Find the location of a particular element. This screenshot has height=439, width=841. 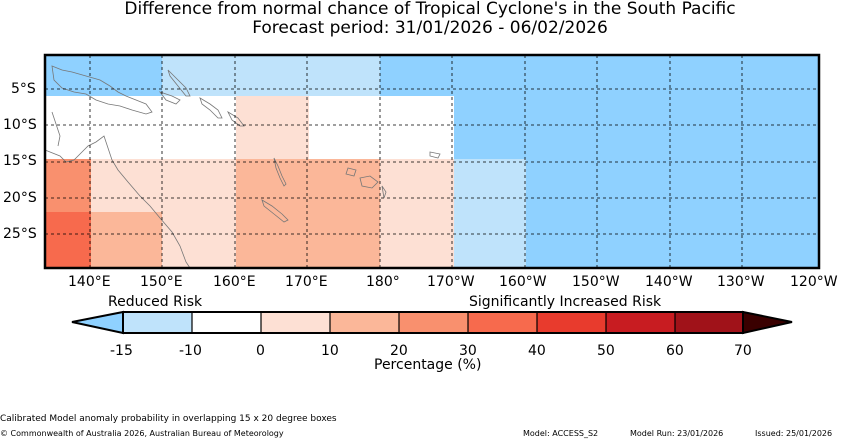

colorbar-tick: 50 is located at coordinates (606, 351).